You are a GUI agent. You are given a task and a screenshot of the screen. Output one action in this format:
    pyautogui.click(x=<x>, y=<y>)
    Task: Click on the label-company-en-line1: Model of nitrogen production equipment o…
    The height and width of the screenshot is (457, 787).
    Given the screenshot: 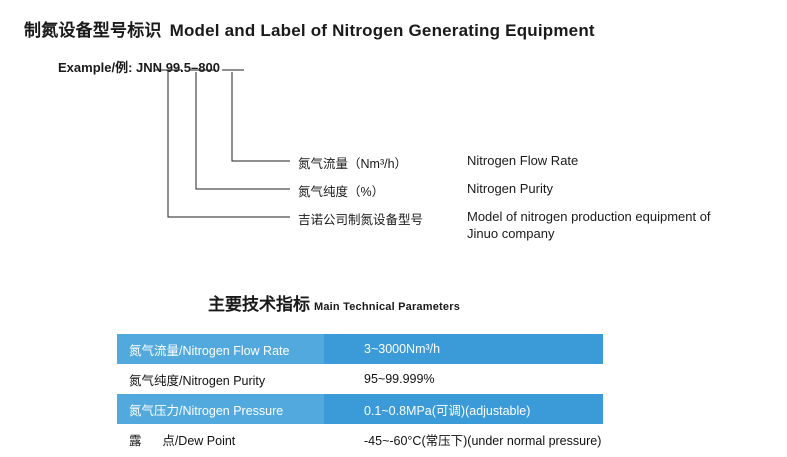 What is the action you would take?
    pyautogui.click(x=589, y=216)
    